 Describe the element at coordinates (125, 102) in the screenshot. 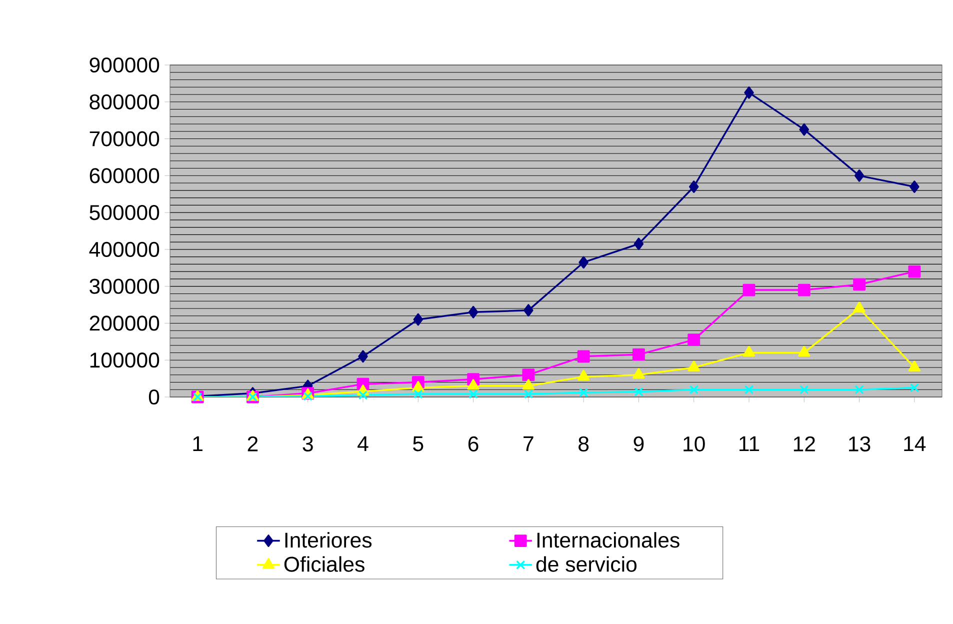

I see `y-tick-label: 800000` at that location.